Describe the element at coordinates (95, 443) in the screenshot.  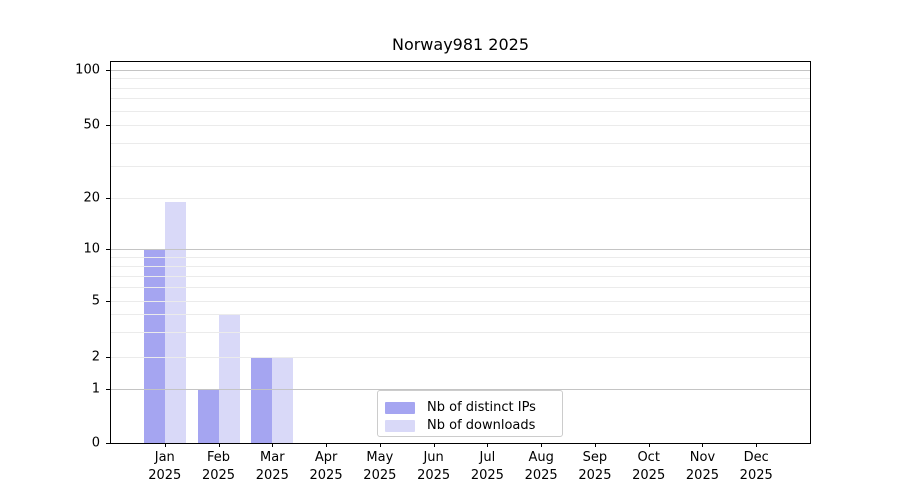
I see `y-tick-label: 0` at that location.